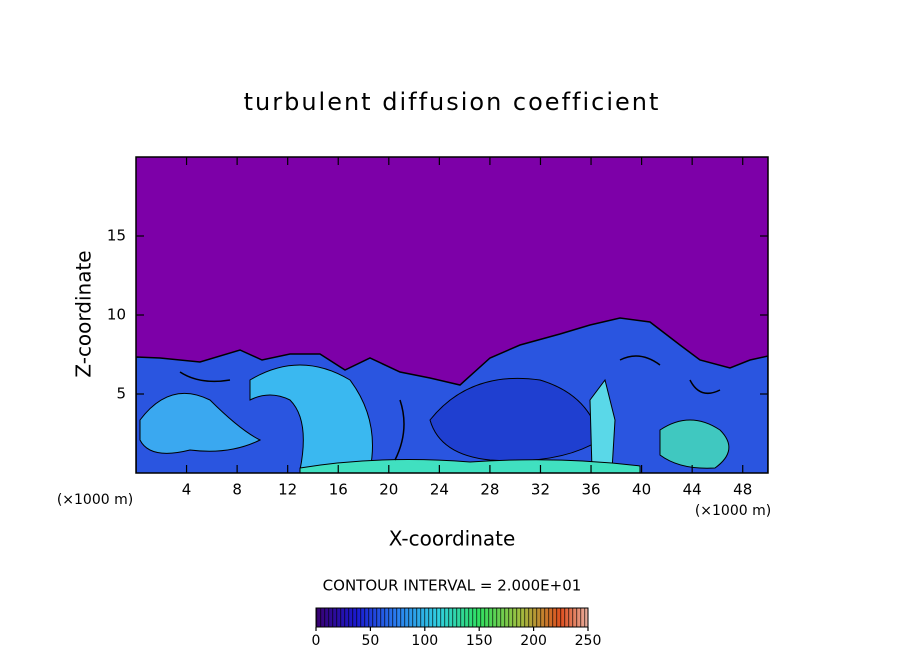 The image size is (904, 658). I want to click on colorbar-tick-label: 200, so click(533, 641).